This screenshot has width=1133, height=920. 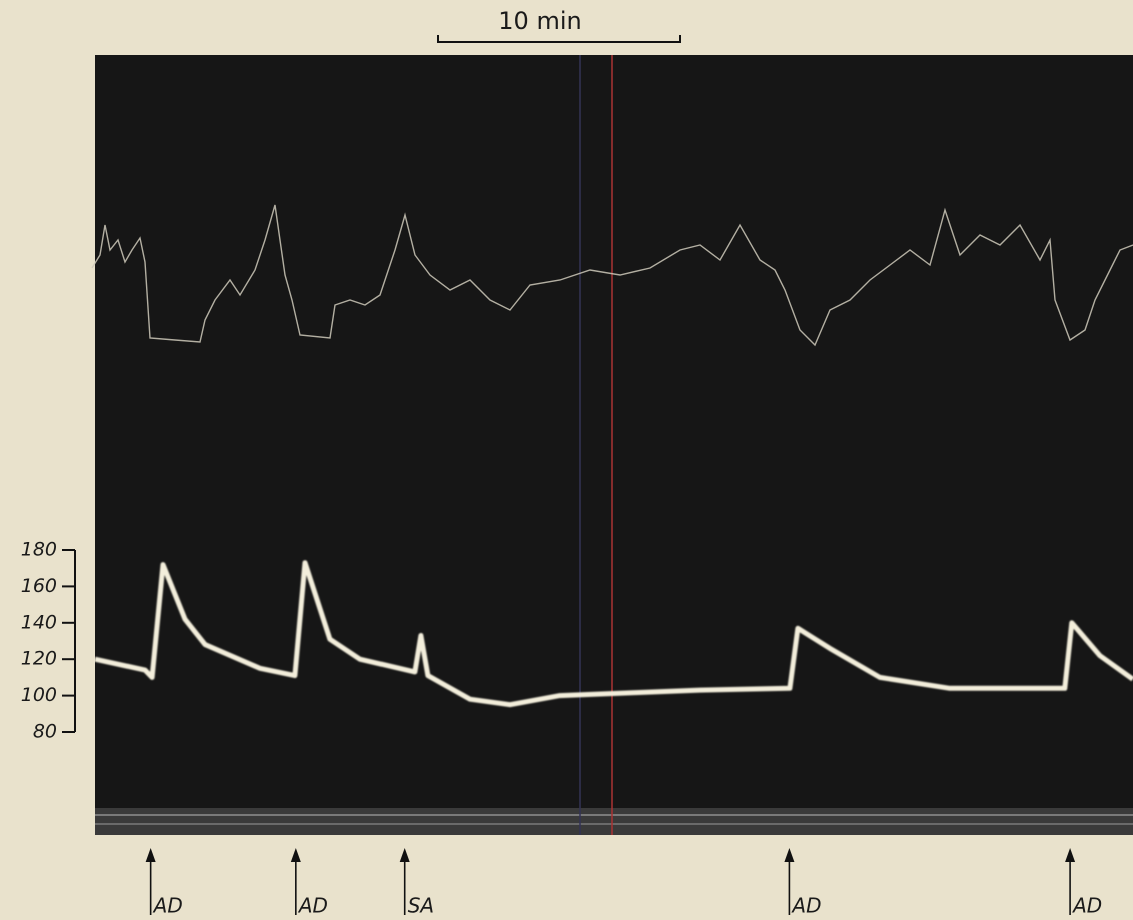 I want to click on pressure-trace, so click(x=613, y=634).